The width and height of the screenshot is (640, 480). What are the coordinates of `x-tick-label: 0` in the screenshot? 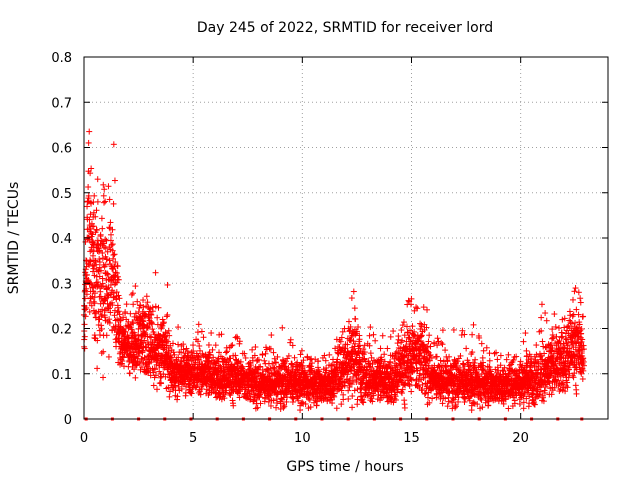 It's located at (84, 438).